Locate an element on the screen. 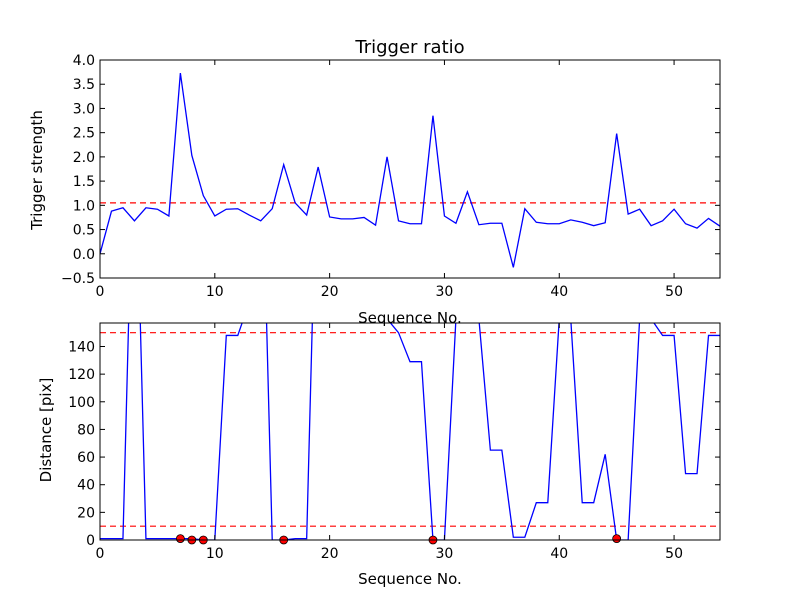 This screenshot has width=800, height=600. top-y-tick-label: 2.5 is located at coordinates (84, 134).